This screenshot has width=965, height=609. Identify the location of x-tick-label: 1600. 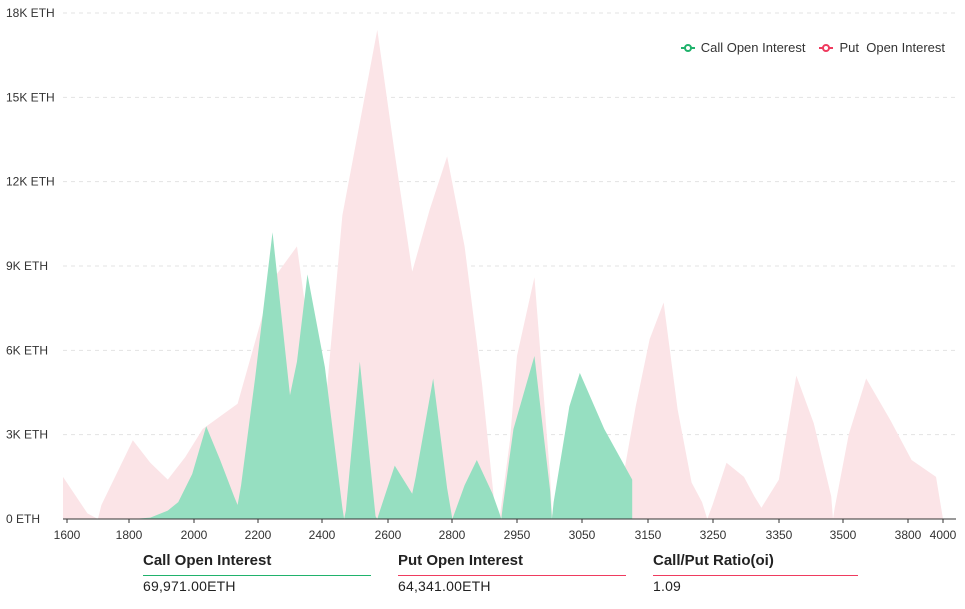
(67, 535).